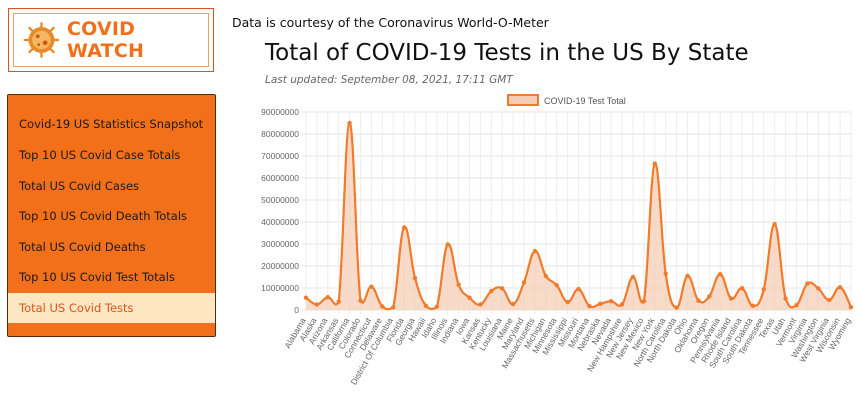  What do you see at coordinates (41, 40) in the screenshot?
I see `virus-icon` at bounding box center [41, 40].